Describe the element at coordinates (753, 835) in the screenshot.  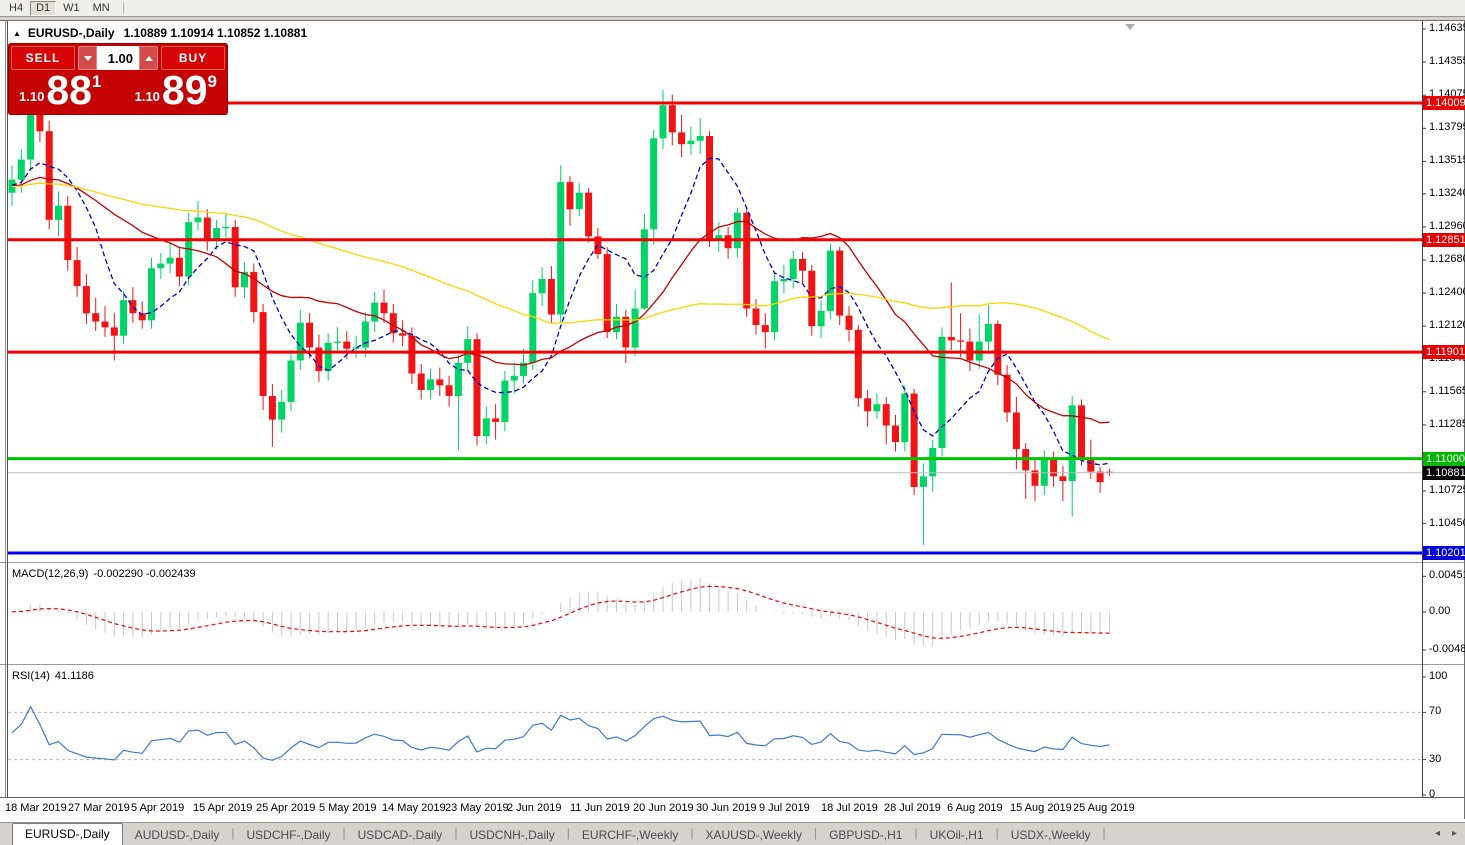
I see `chart-tab-xauusd-weekly: XAUUSD-,Weekly` at that location.